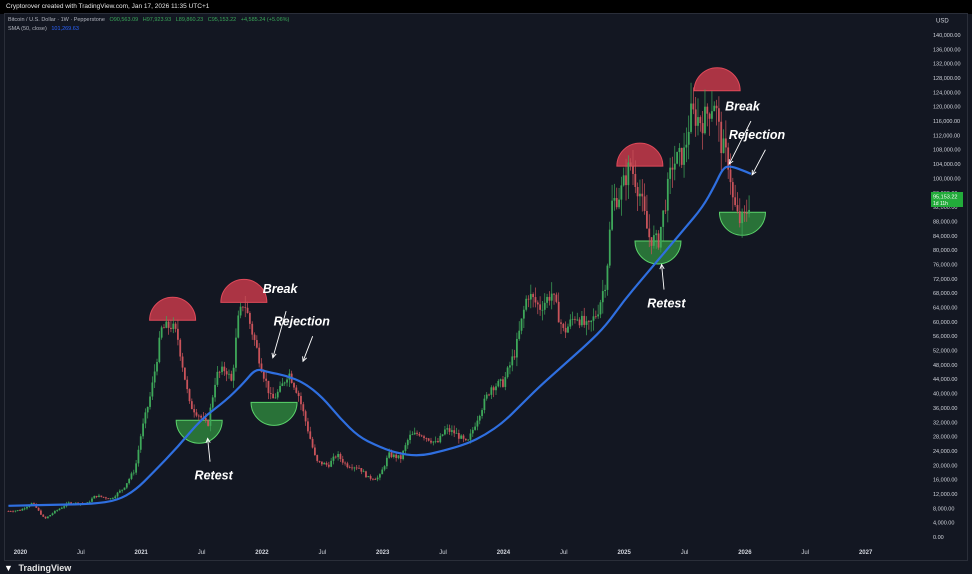  What do you see at coordinates (945, 309) in the screenshot?
I see `y-tick-label: 64,000.00` at bounding box center [945, 309].